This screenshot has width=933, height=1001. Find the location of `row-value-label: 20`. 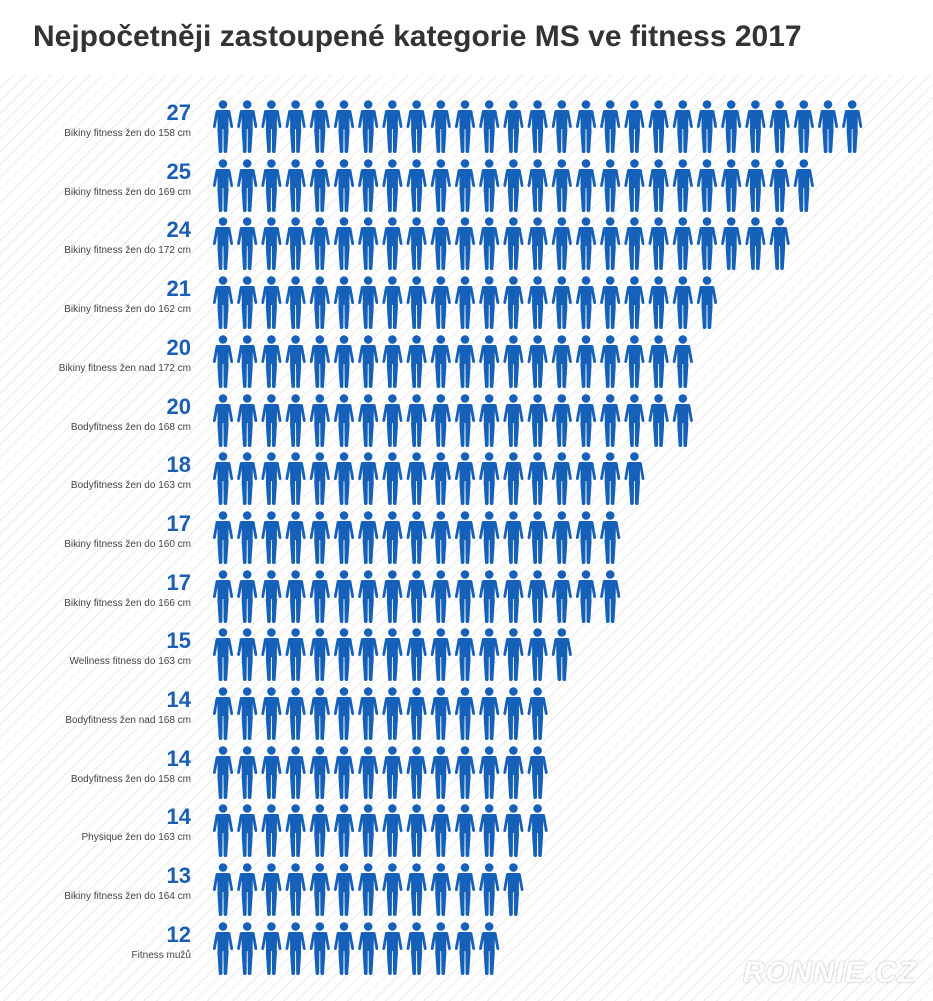

row-value-label: 20 is located at coordinates (178, 406).